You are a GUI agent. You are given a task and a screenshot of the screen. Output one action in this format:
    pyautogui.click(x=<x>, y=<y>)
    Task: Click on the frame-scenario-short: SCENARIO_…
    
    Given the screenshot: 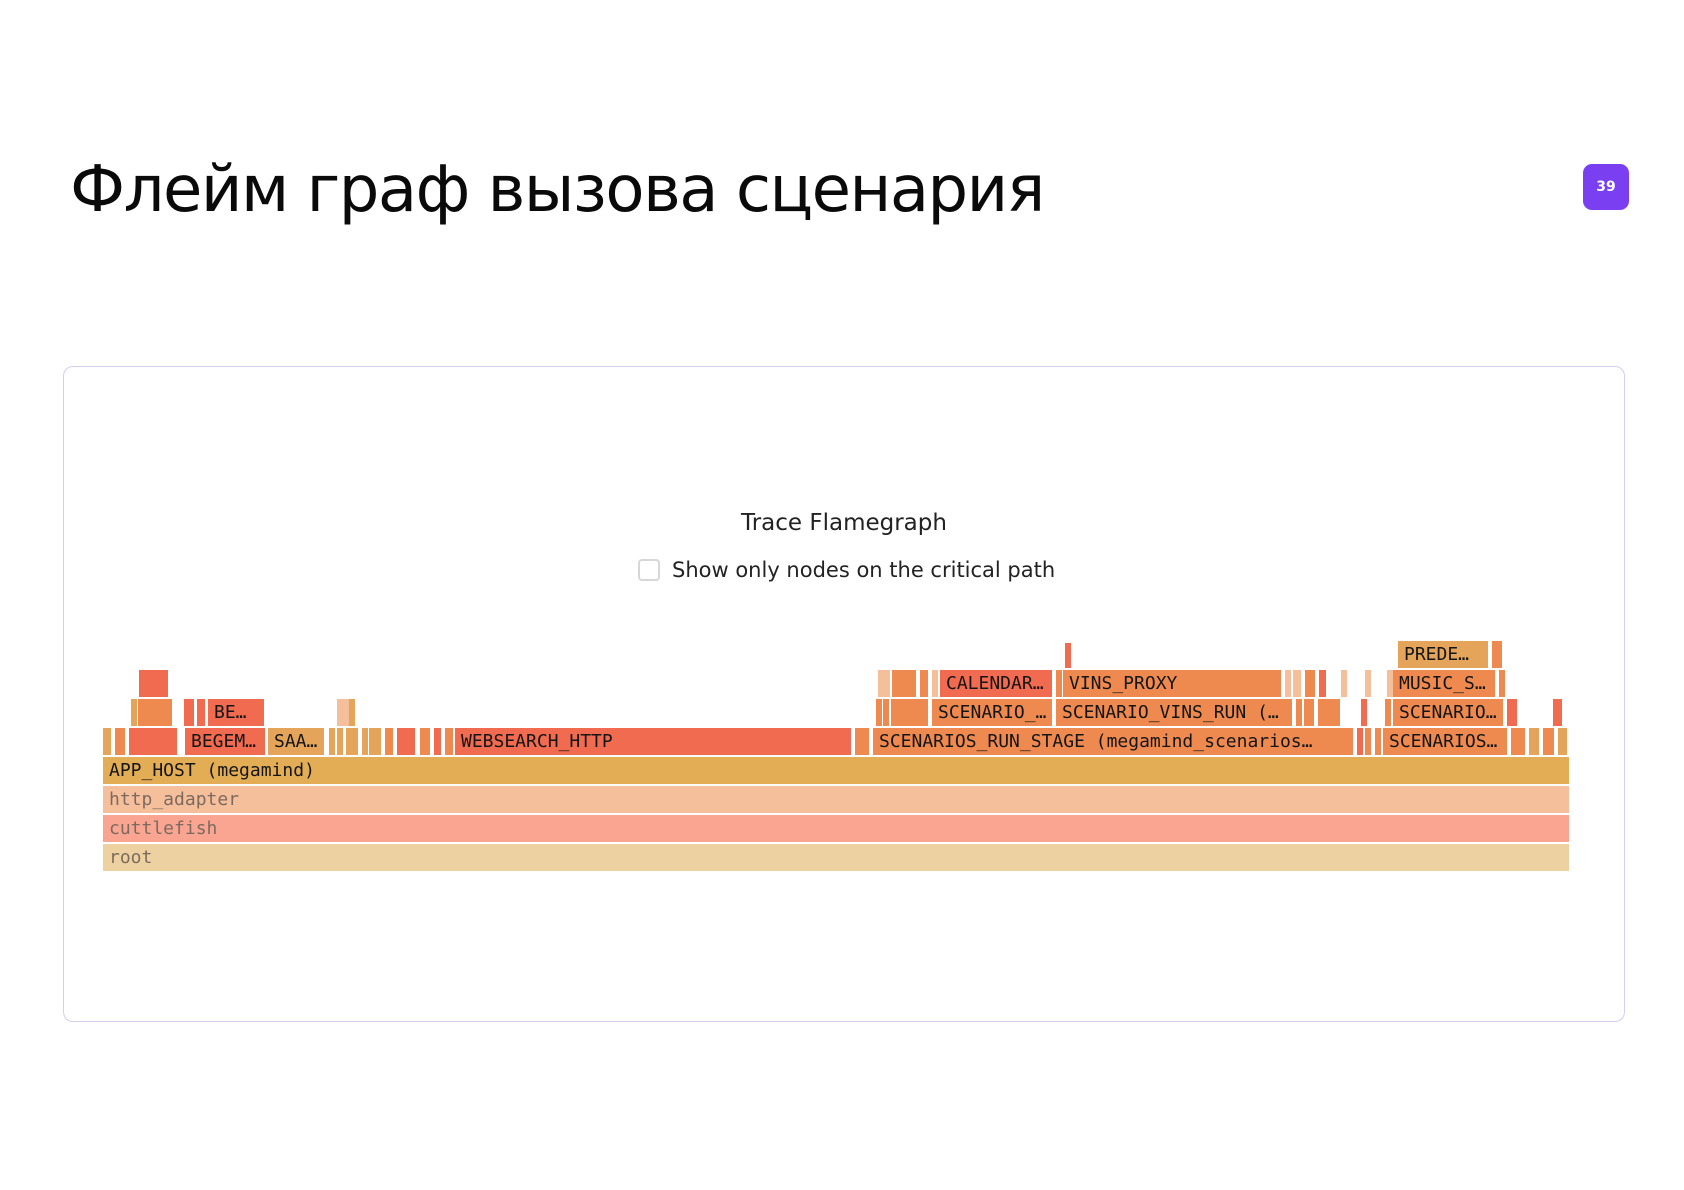 What is the action you would take?
    pyautogui.click(x=993, y=712)
    